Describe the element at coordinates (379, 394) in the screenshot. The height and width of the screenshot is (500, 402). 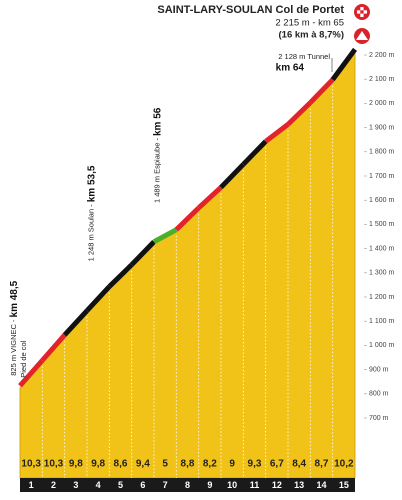
I see `y-tick-label: 800 m` at that location.